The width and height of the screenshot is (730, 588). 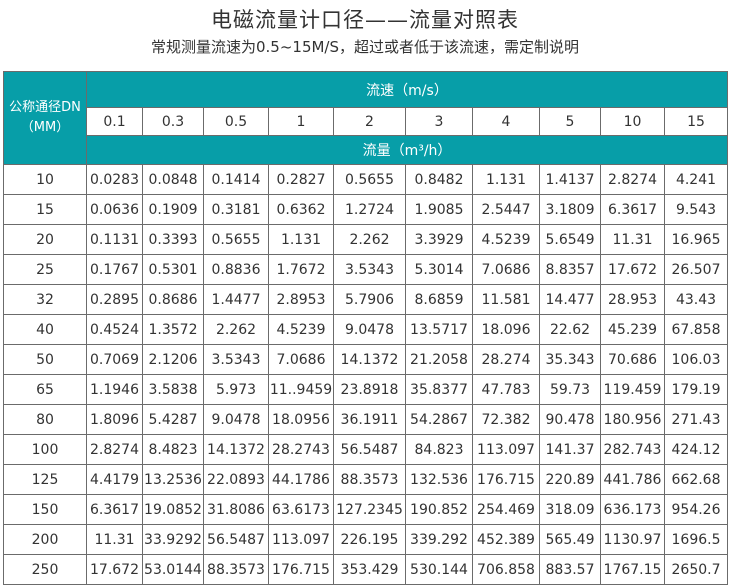 I want to click on dn-cell: 40, so click(x=45, y=329).